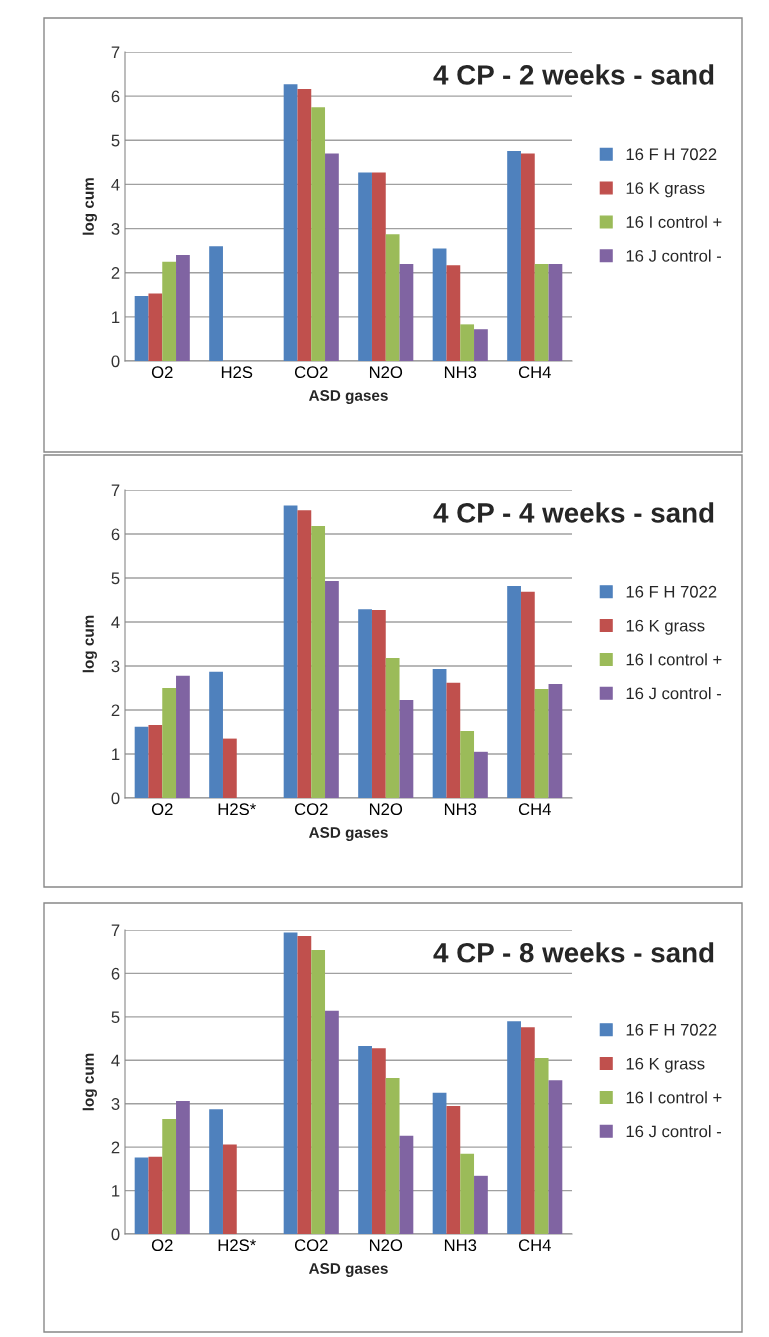 Image resolution: width=769 pixels, height=1337 pixels. I want to click on chart-title: 4 CP - 2 weeks - sand, so click(573, 74).